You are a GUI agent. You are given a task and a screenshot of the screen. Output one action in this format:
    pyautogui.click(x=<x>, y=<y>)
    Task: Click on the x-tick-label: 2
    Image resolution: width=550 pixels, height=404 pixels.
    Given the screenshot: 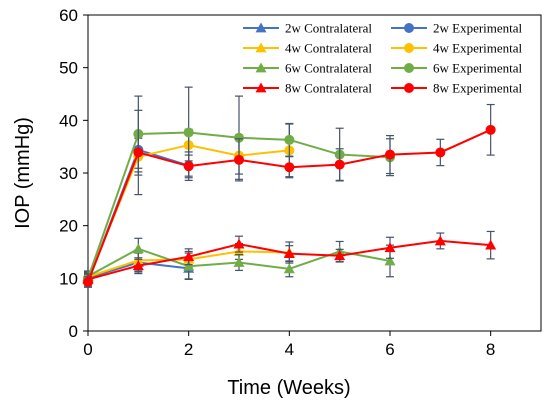 What is the action you would take?
    pyautogui.click(x=188, y=349)
    